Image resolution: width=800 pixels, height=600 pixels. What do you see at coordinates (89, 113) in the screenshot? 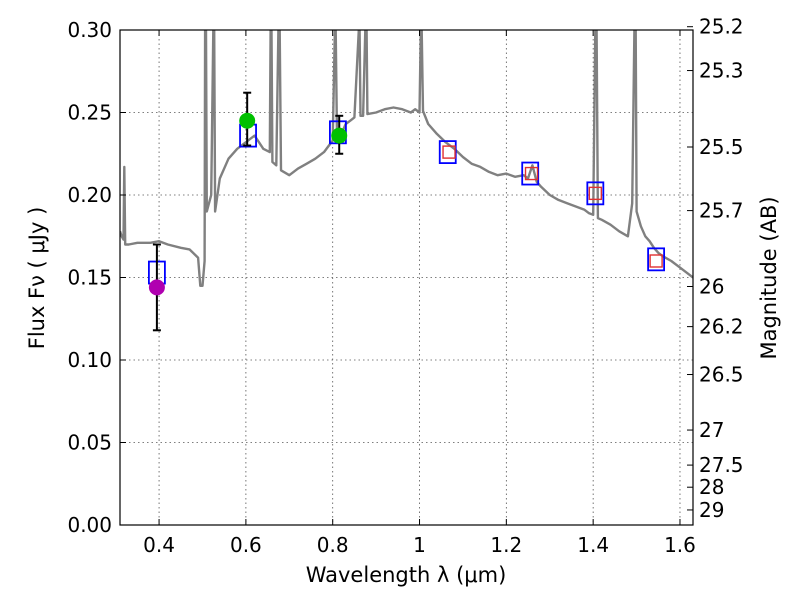
I see `y-tick-label: 0.25` at bounding box center [89, 113].